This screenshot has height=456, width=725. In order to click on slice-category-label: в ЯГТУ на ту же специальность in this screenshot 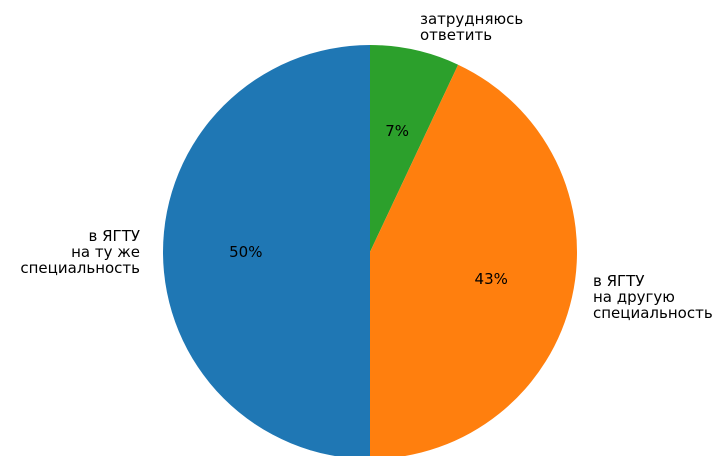, I will do `click(80, 252)`.